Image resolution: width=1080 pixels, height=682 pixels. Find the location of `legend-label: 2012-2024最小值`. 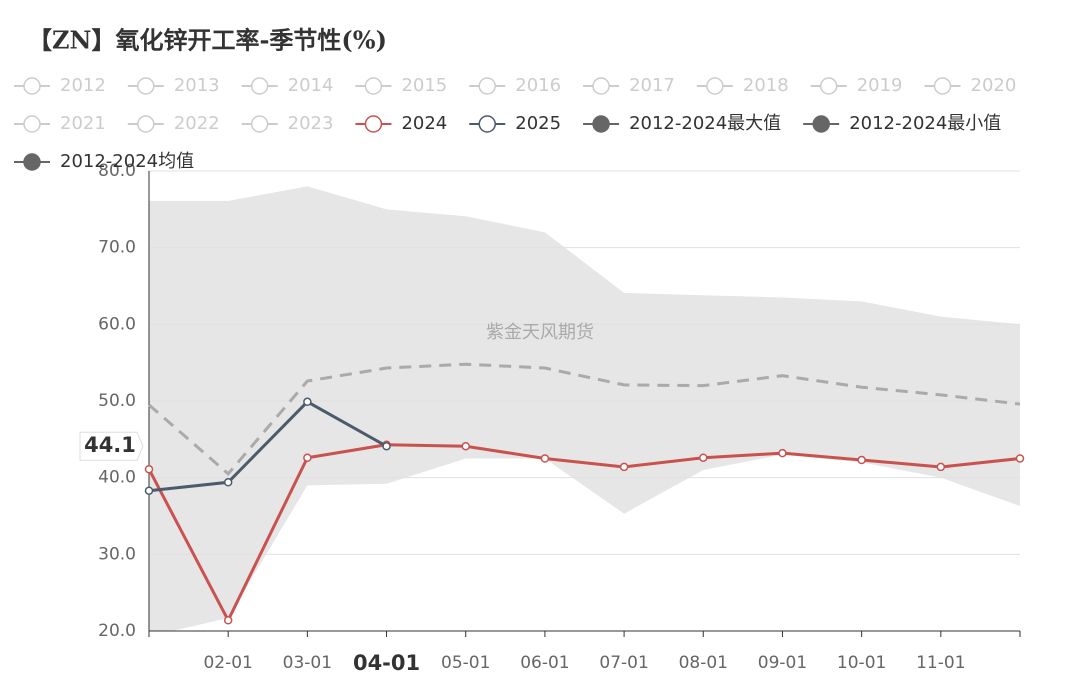

legend-label: 2012-2024最小值 is located at coordinates (925, 123).